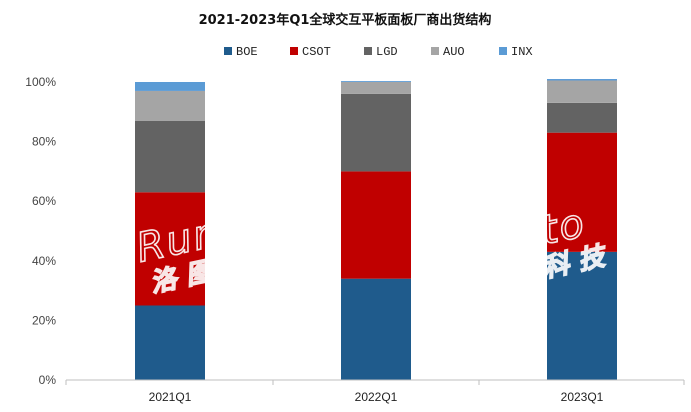 This screenshot has width=691, height=412. I want to click on bar-segment-auo-2021q1, so click(170, 105).